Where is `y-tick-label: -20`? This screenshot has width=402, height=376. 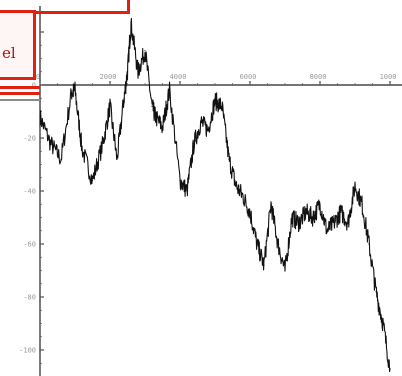
y-tick-label: -20 is located at coordinates (29, 139).